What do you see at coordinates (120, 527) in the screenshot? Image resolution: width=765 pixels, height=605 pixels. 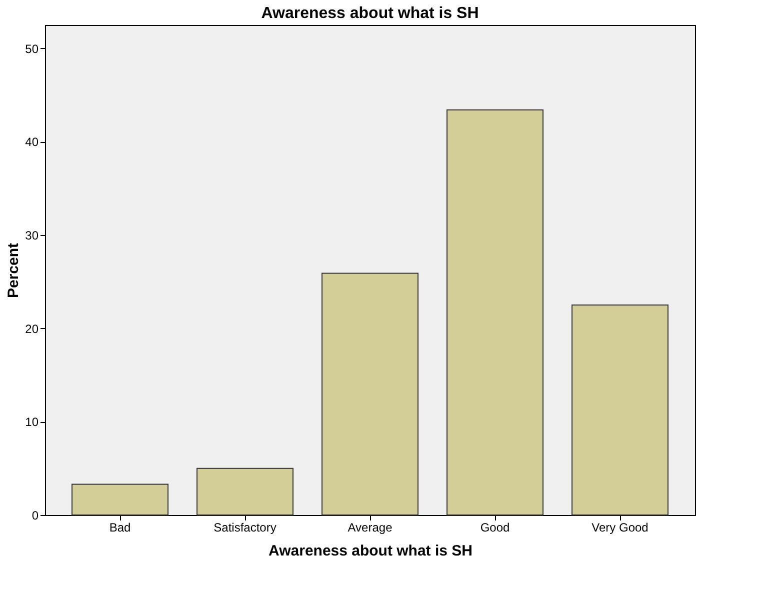 I see `x-tick-label: Bad` at bounding box center [120, 527].